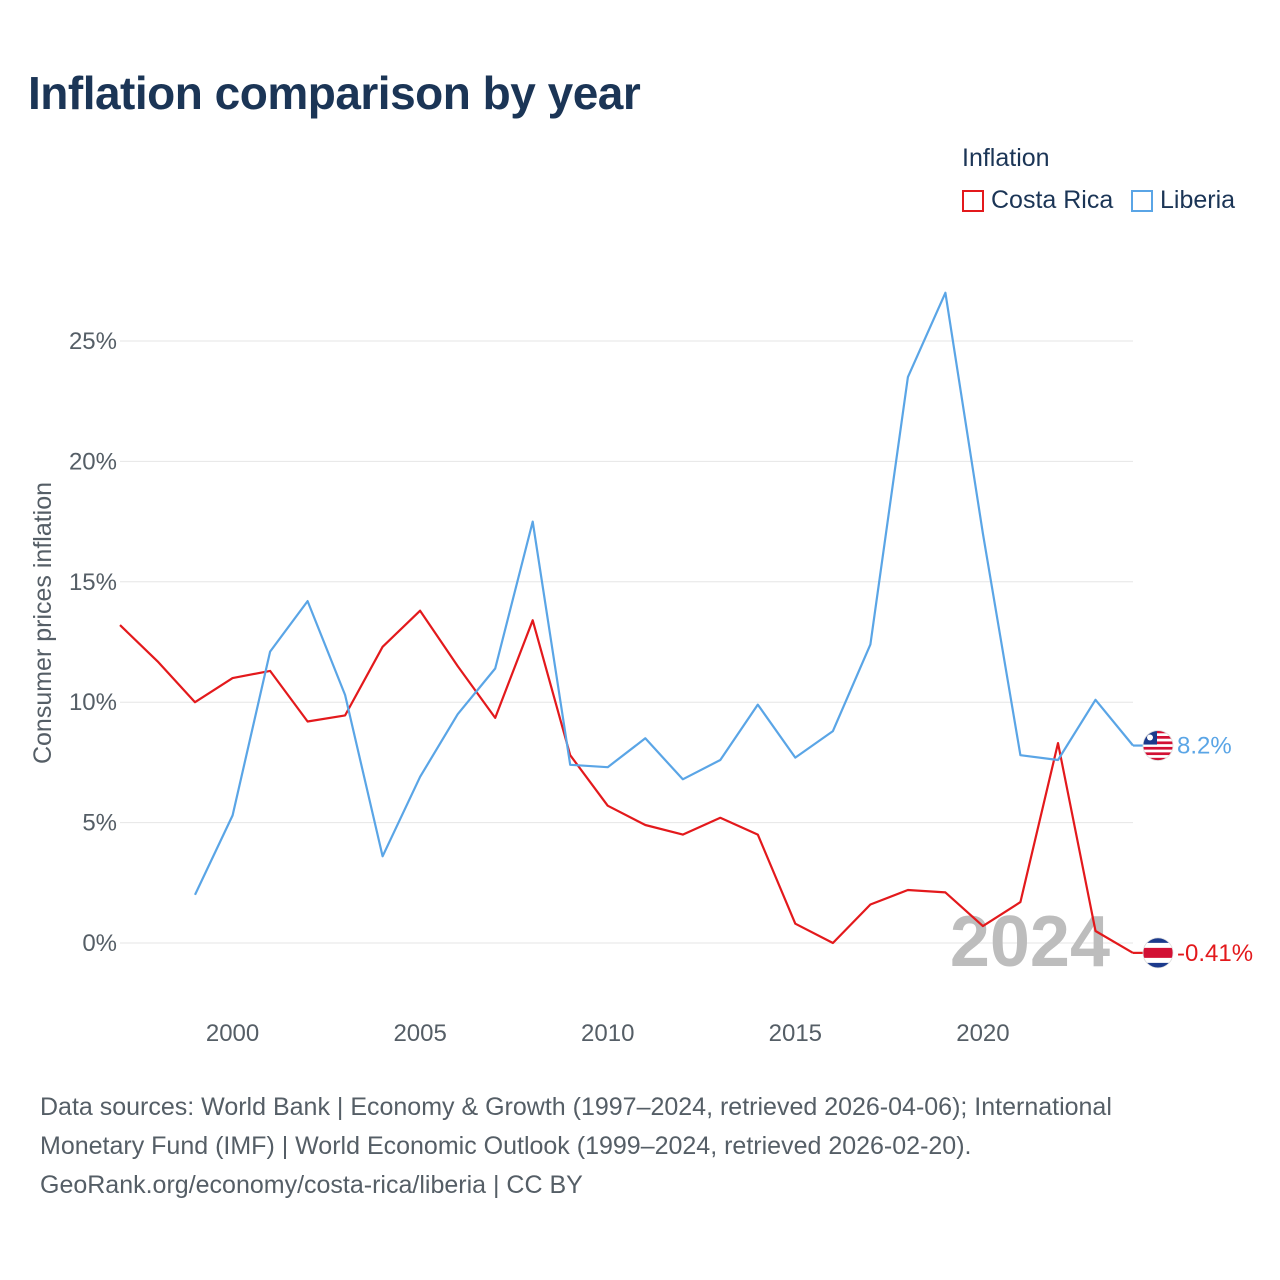  What do you see at coordinates (1193, 849) in the screenshot?
I see `series-end-markers: -0.41% 8.2%` at bounding box center [1193, 849].